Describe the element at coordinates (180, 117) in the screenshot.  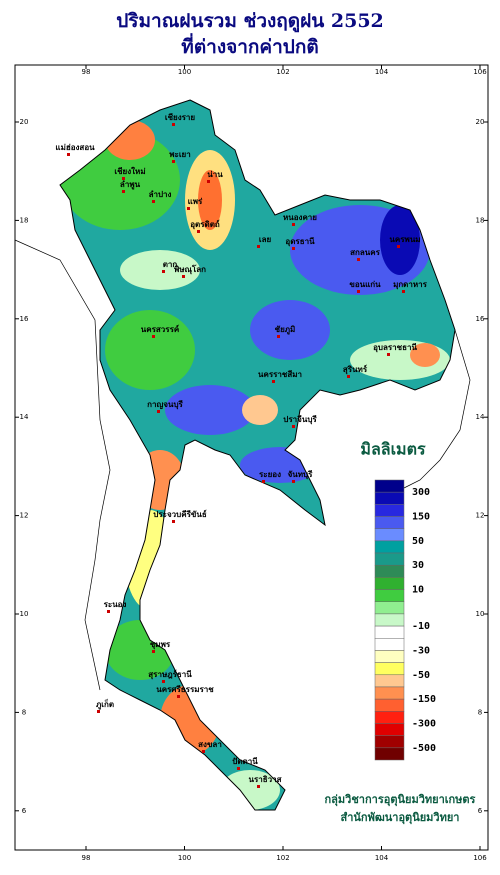
I see `province-label: เชียงราย` at that location.